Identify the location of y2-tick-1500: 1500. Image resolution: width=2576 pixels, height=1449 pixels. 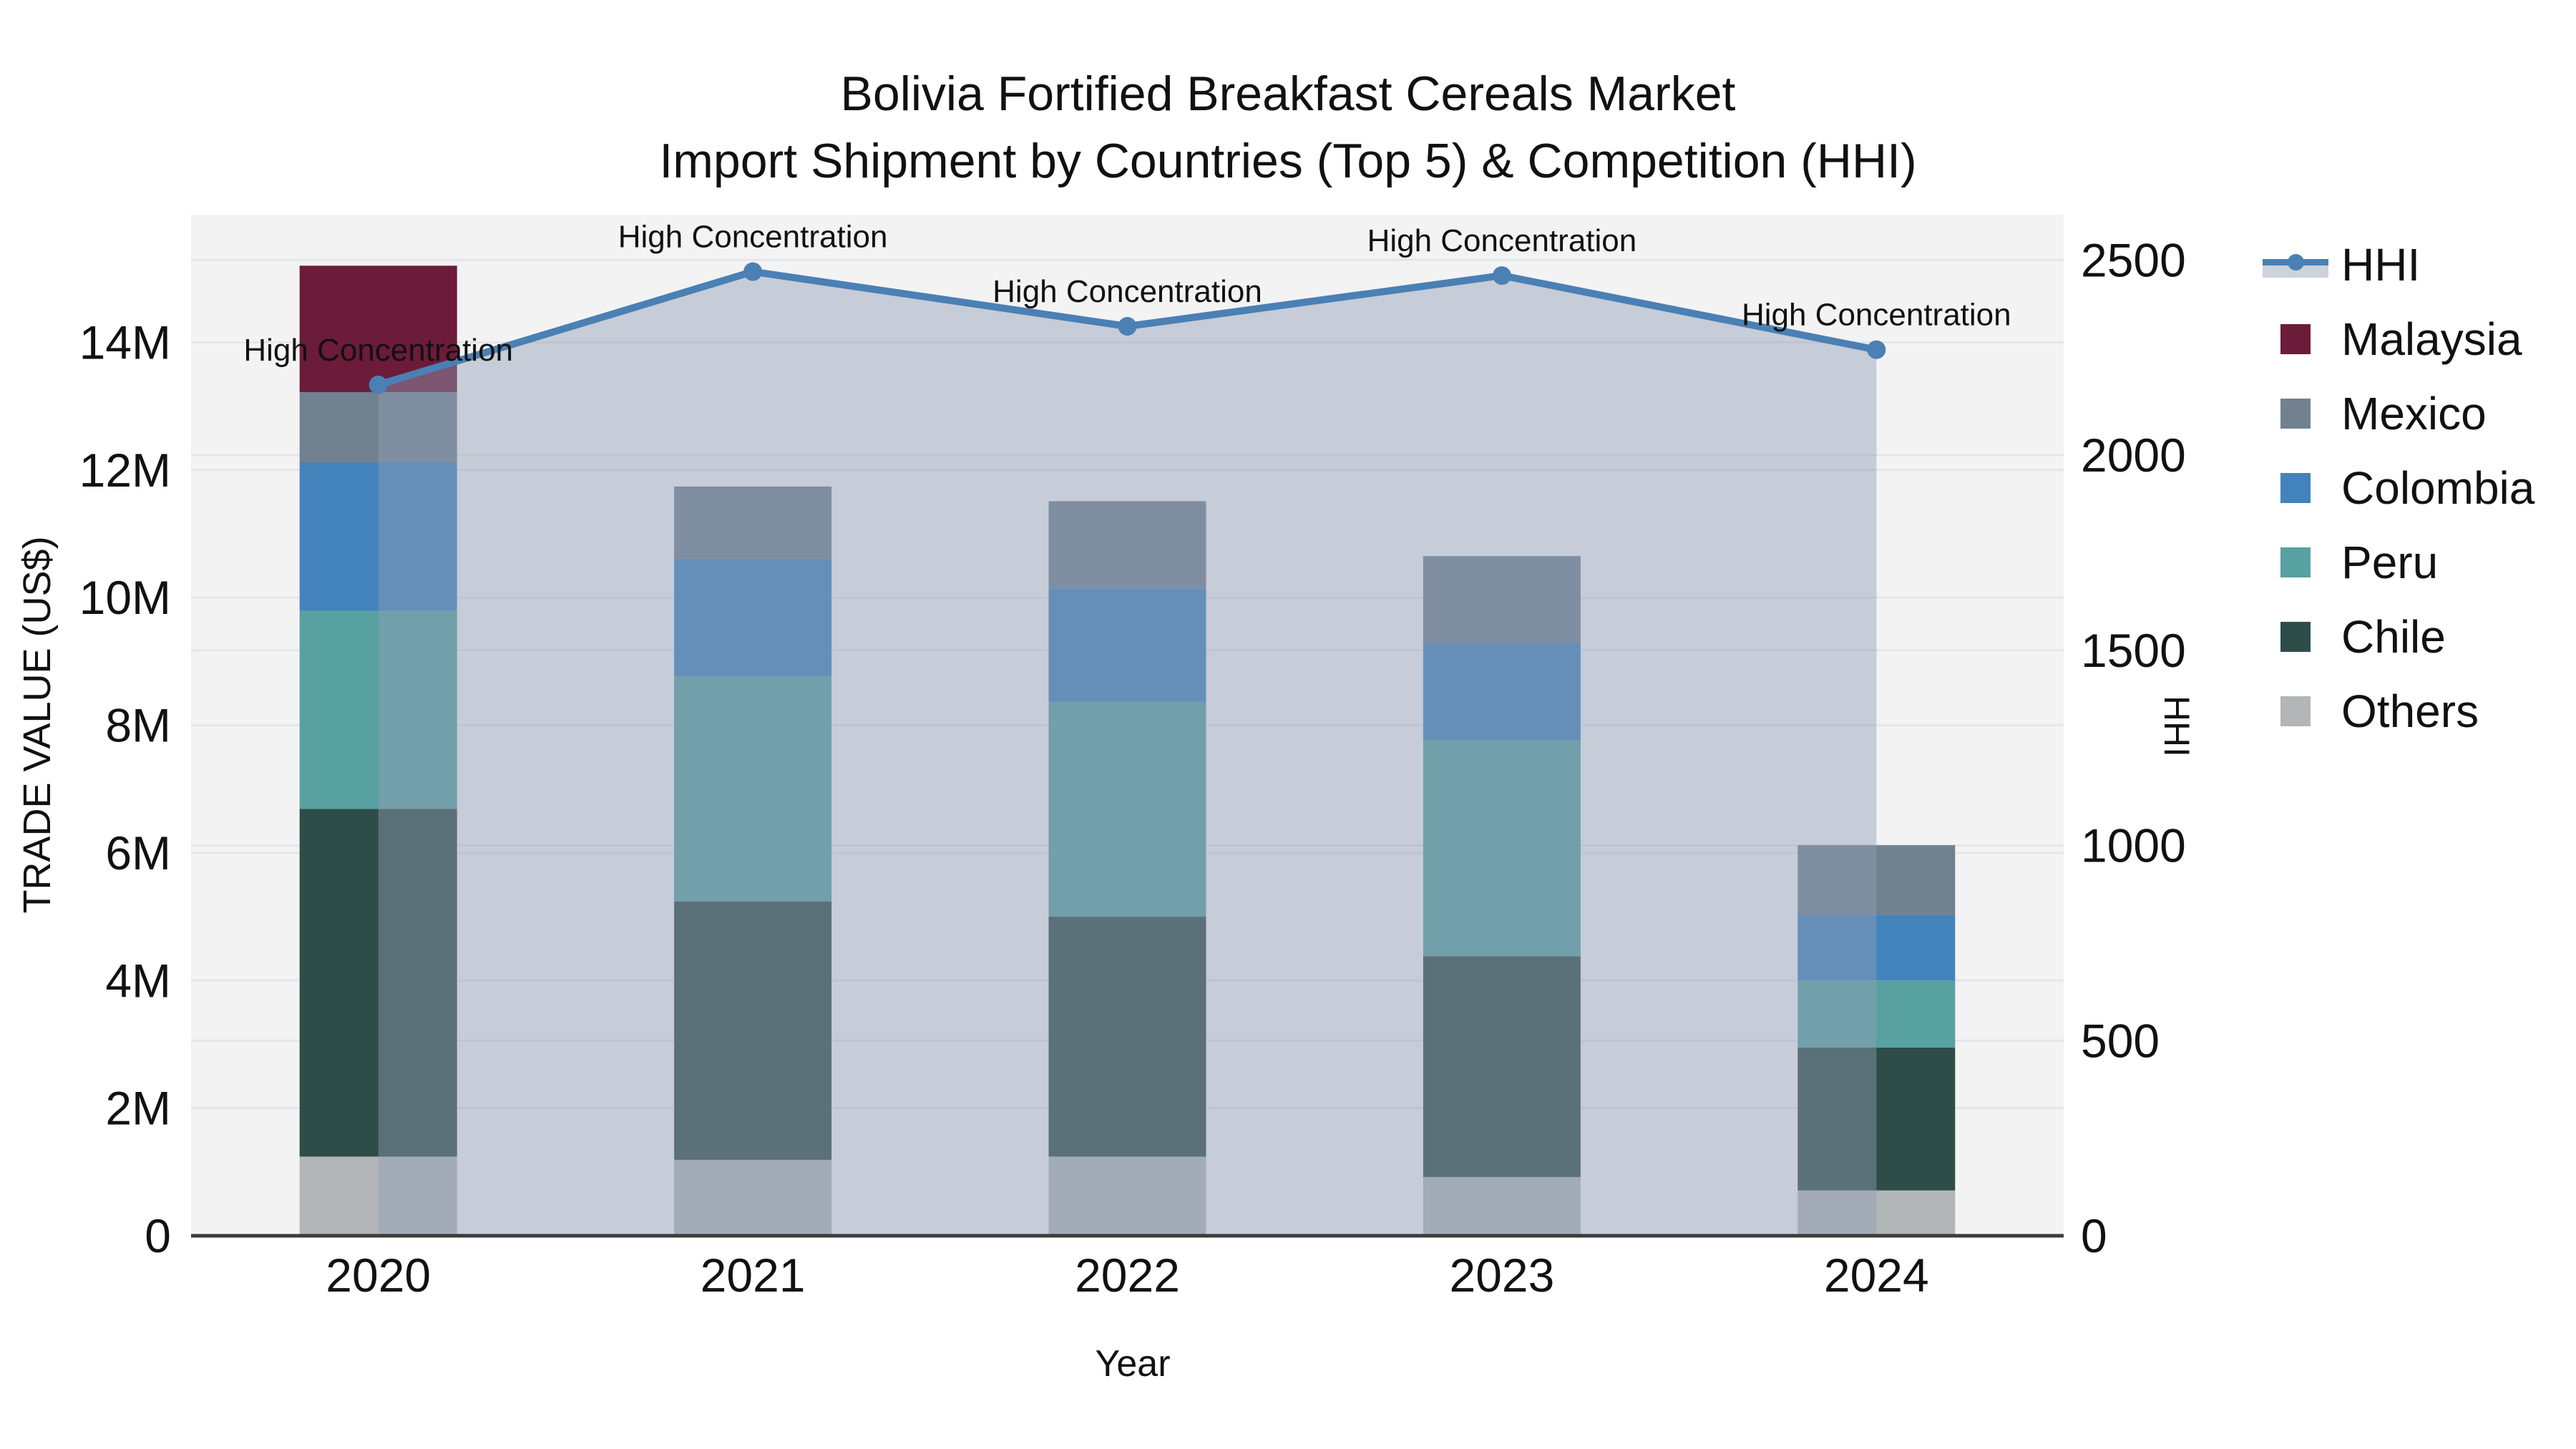
(2133, 650).